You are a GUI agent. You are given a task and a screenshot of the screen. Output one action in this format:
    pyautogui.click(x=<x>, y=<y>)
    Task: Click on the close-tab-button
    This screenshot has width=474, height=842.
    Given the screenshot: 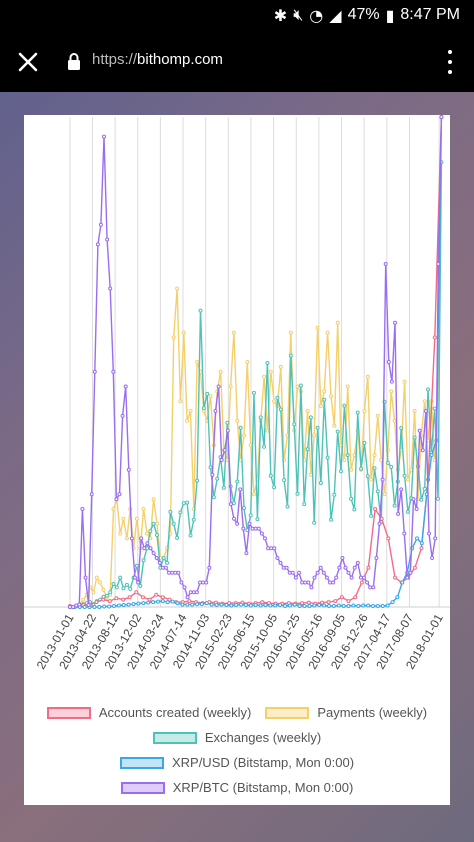 What is the action you would take?
    pyautogui.click(x=28, y=62)
    